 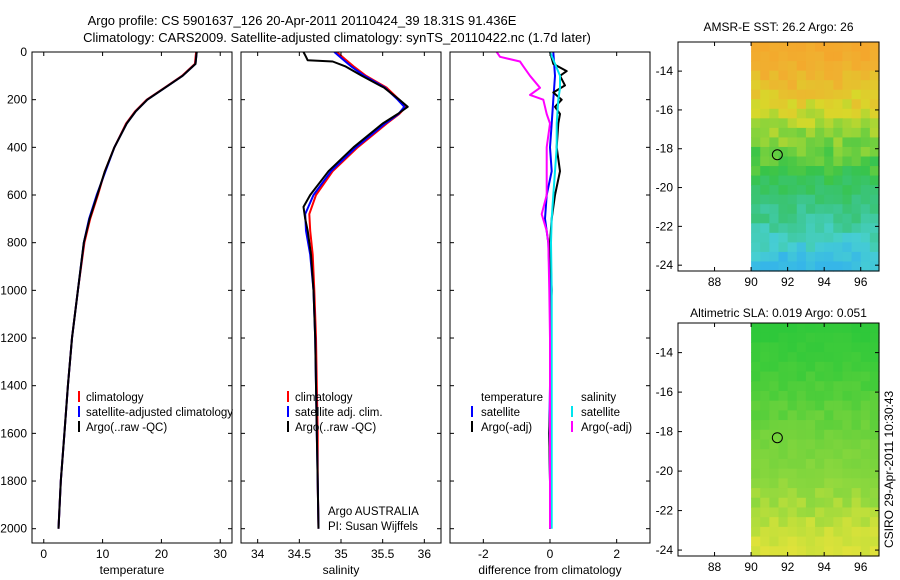 I want to click on ytick-label: -22, so click(x=665, y=511).